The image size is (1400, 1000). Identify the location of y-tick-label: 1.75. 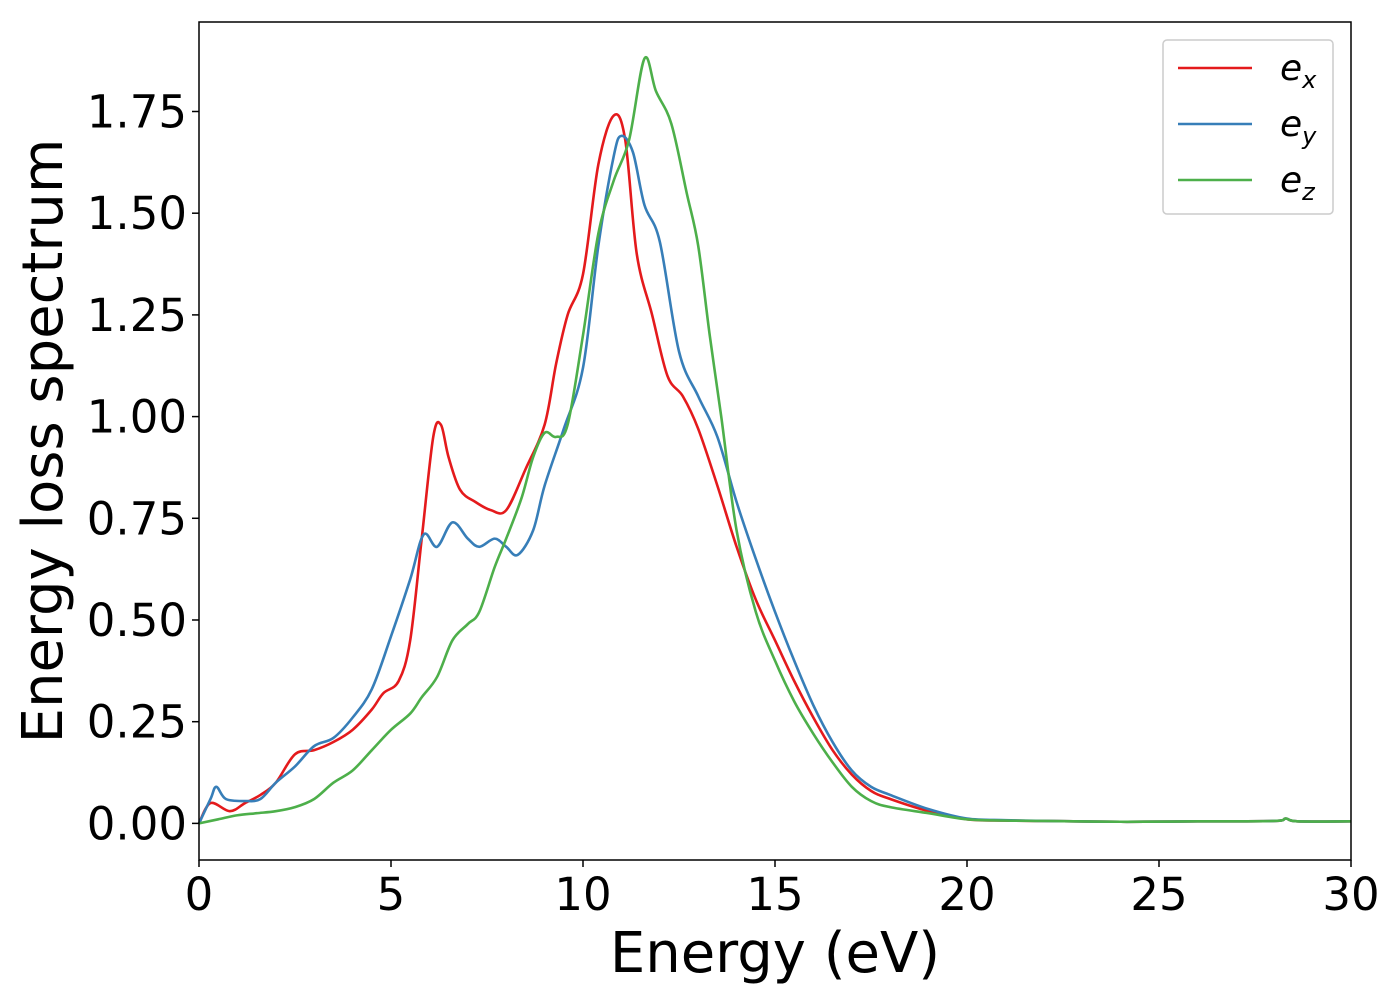
(137, 111).